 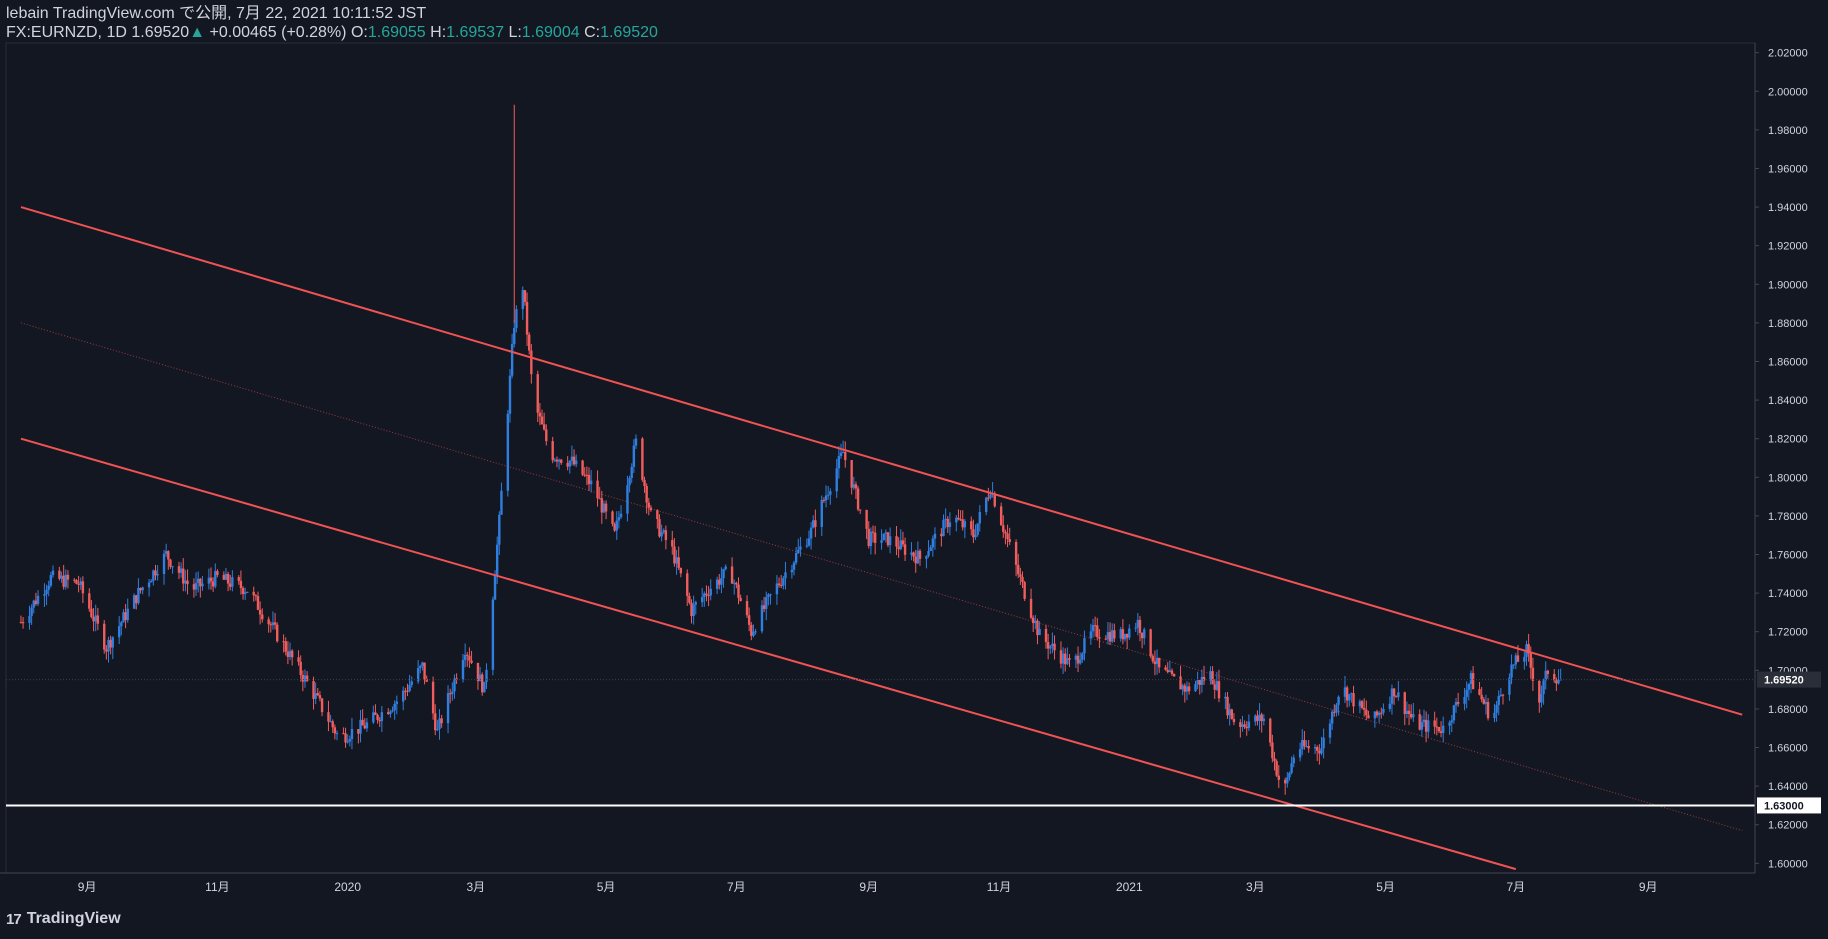 I want to click on last-price: 1.69520, so click(x=160, y=32).